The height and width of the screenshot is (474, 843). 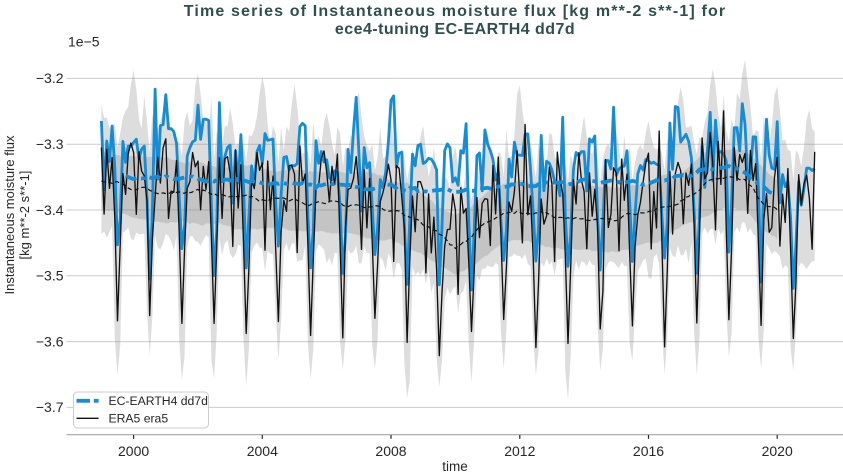 I want to click on svg-text: 1e−5, so click(x=84, y=42).